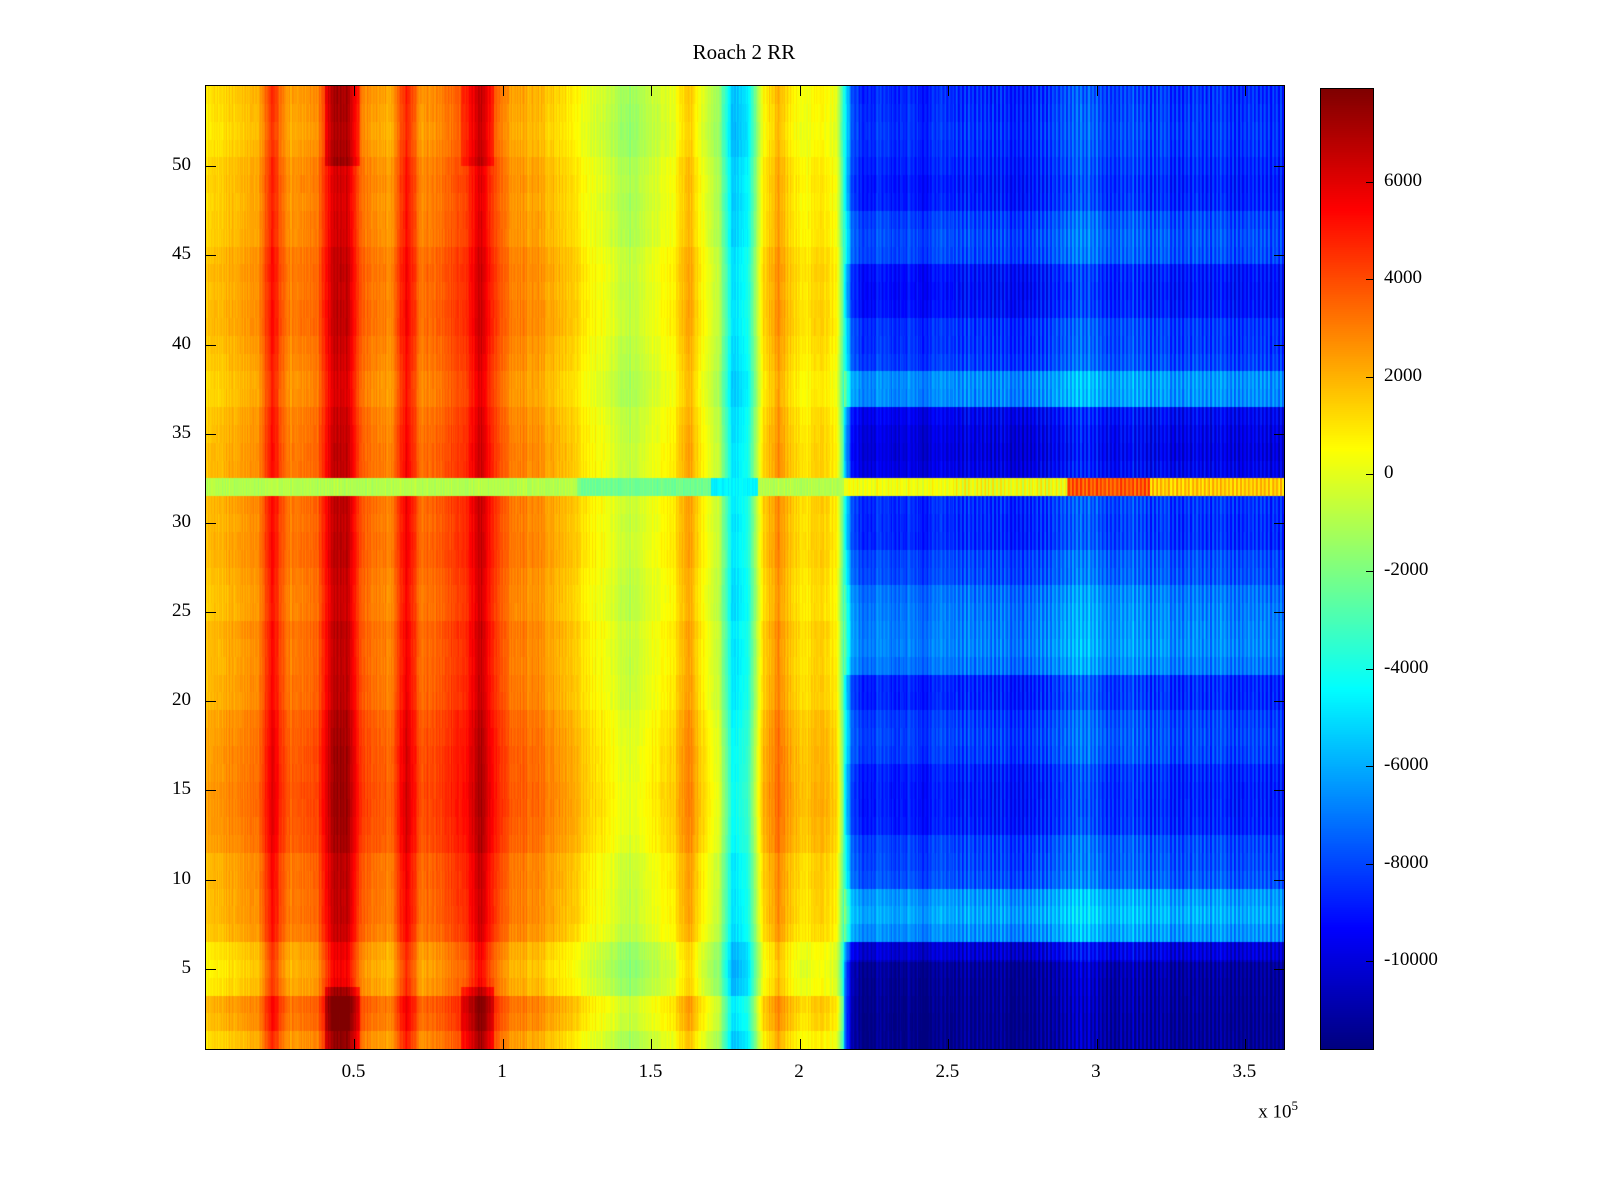  Describe the element at coordinates (1248, 1110) in the screenshot. I see `x-exponent-label: x 105` at that location.